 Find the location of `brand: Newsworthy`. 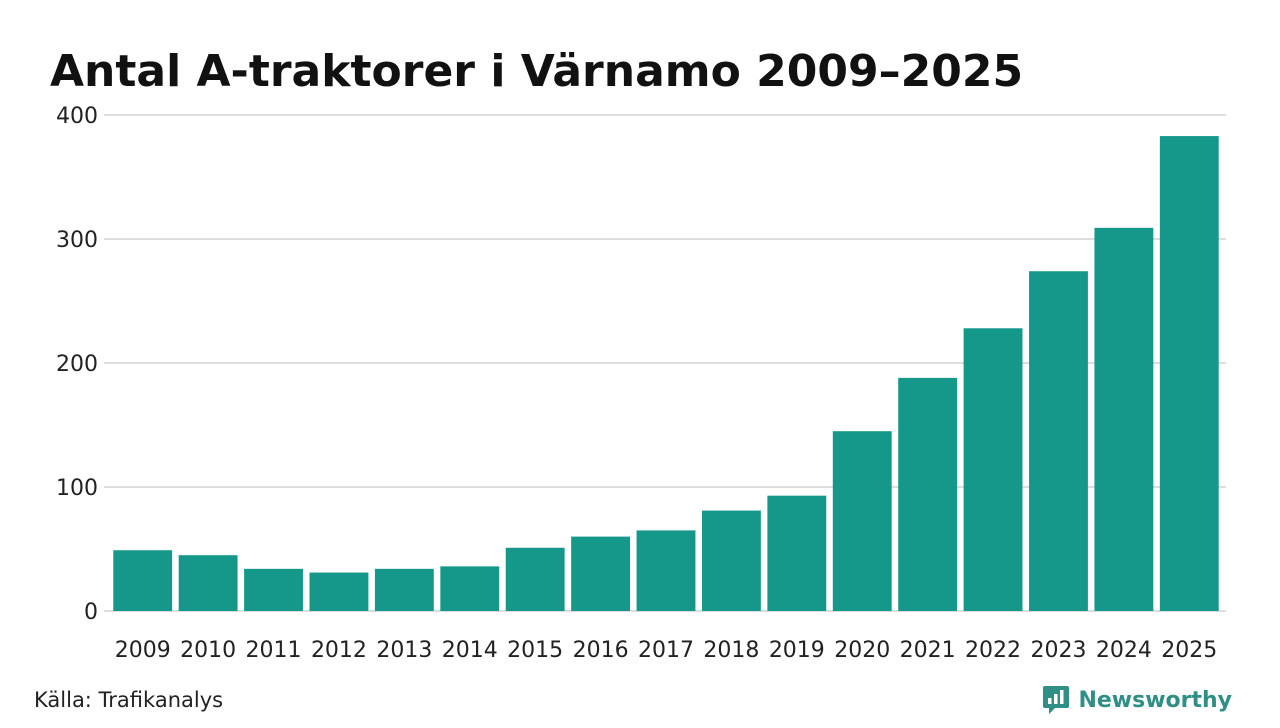

brand: Newsworthy is located at coordinates (1137, 700).